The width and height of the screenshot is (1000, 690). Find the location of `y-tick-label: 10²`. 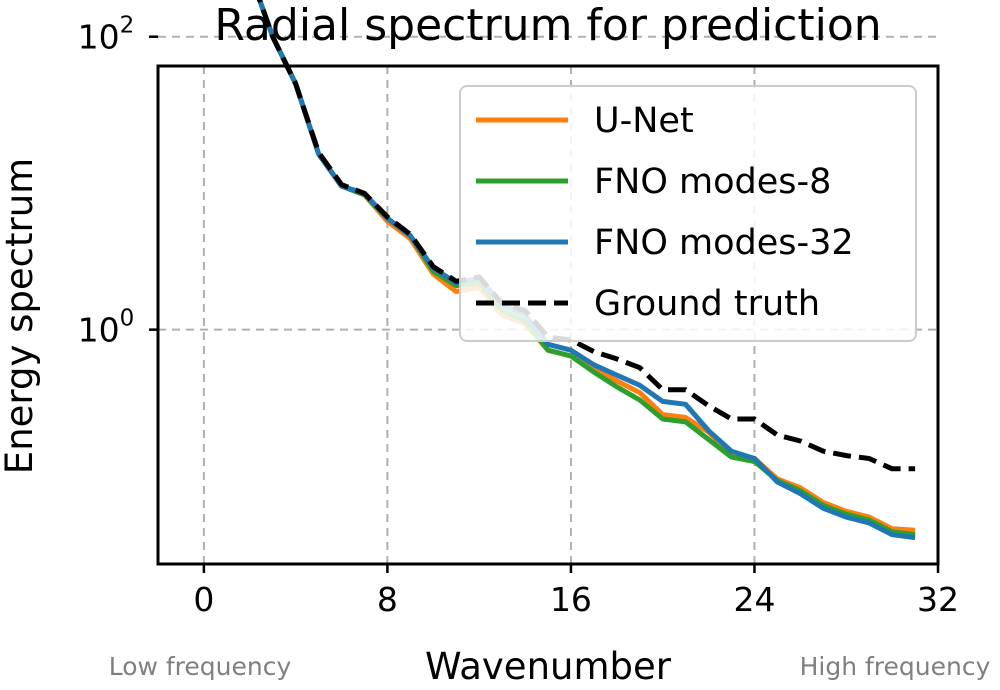

y-tick-label: 10² is located at coordinates (106, 35).